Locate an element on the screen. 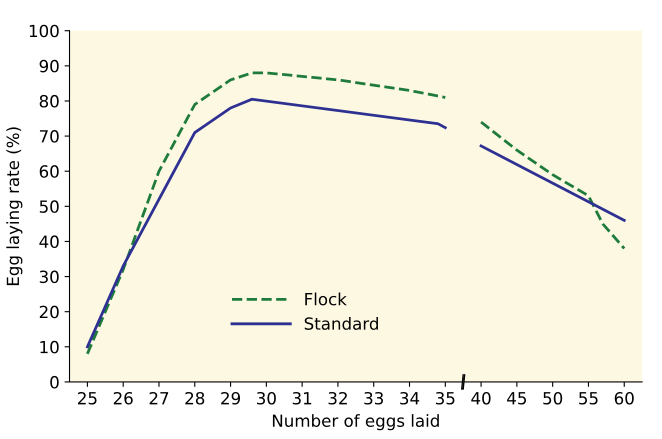  legend-label: Flock is located at coordinates (326, 299).